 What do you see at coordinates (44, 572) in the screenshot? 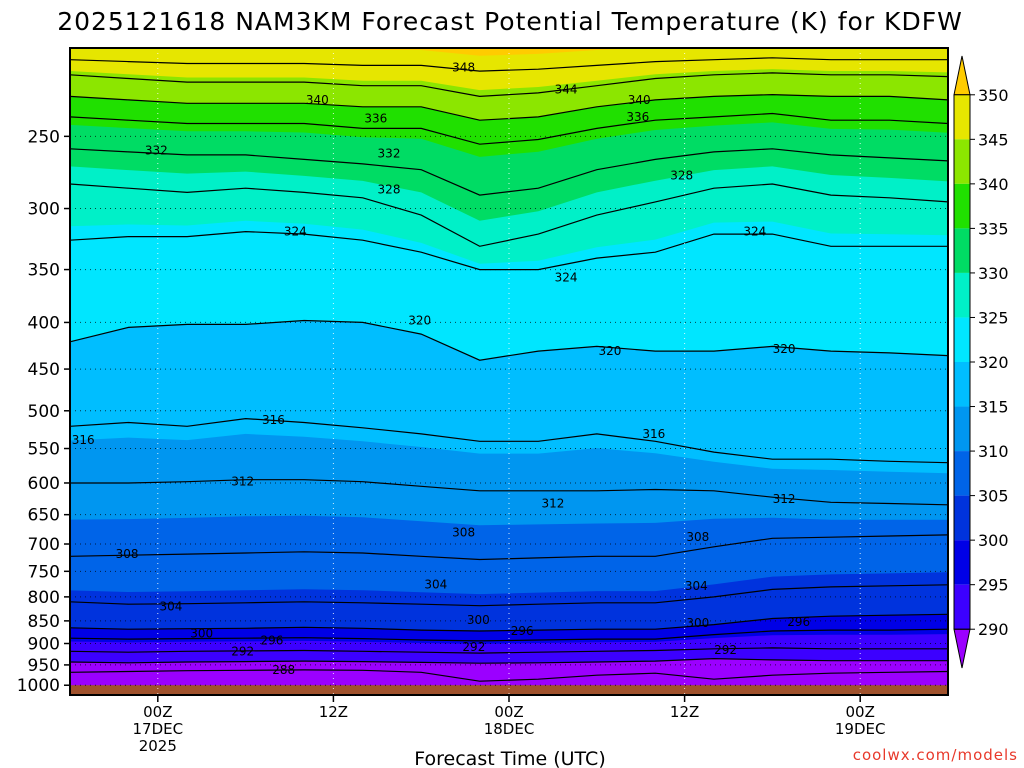
I see `y-tick-label: 750` at bounding box center [44, 572].